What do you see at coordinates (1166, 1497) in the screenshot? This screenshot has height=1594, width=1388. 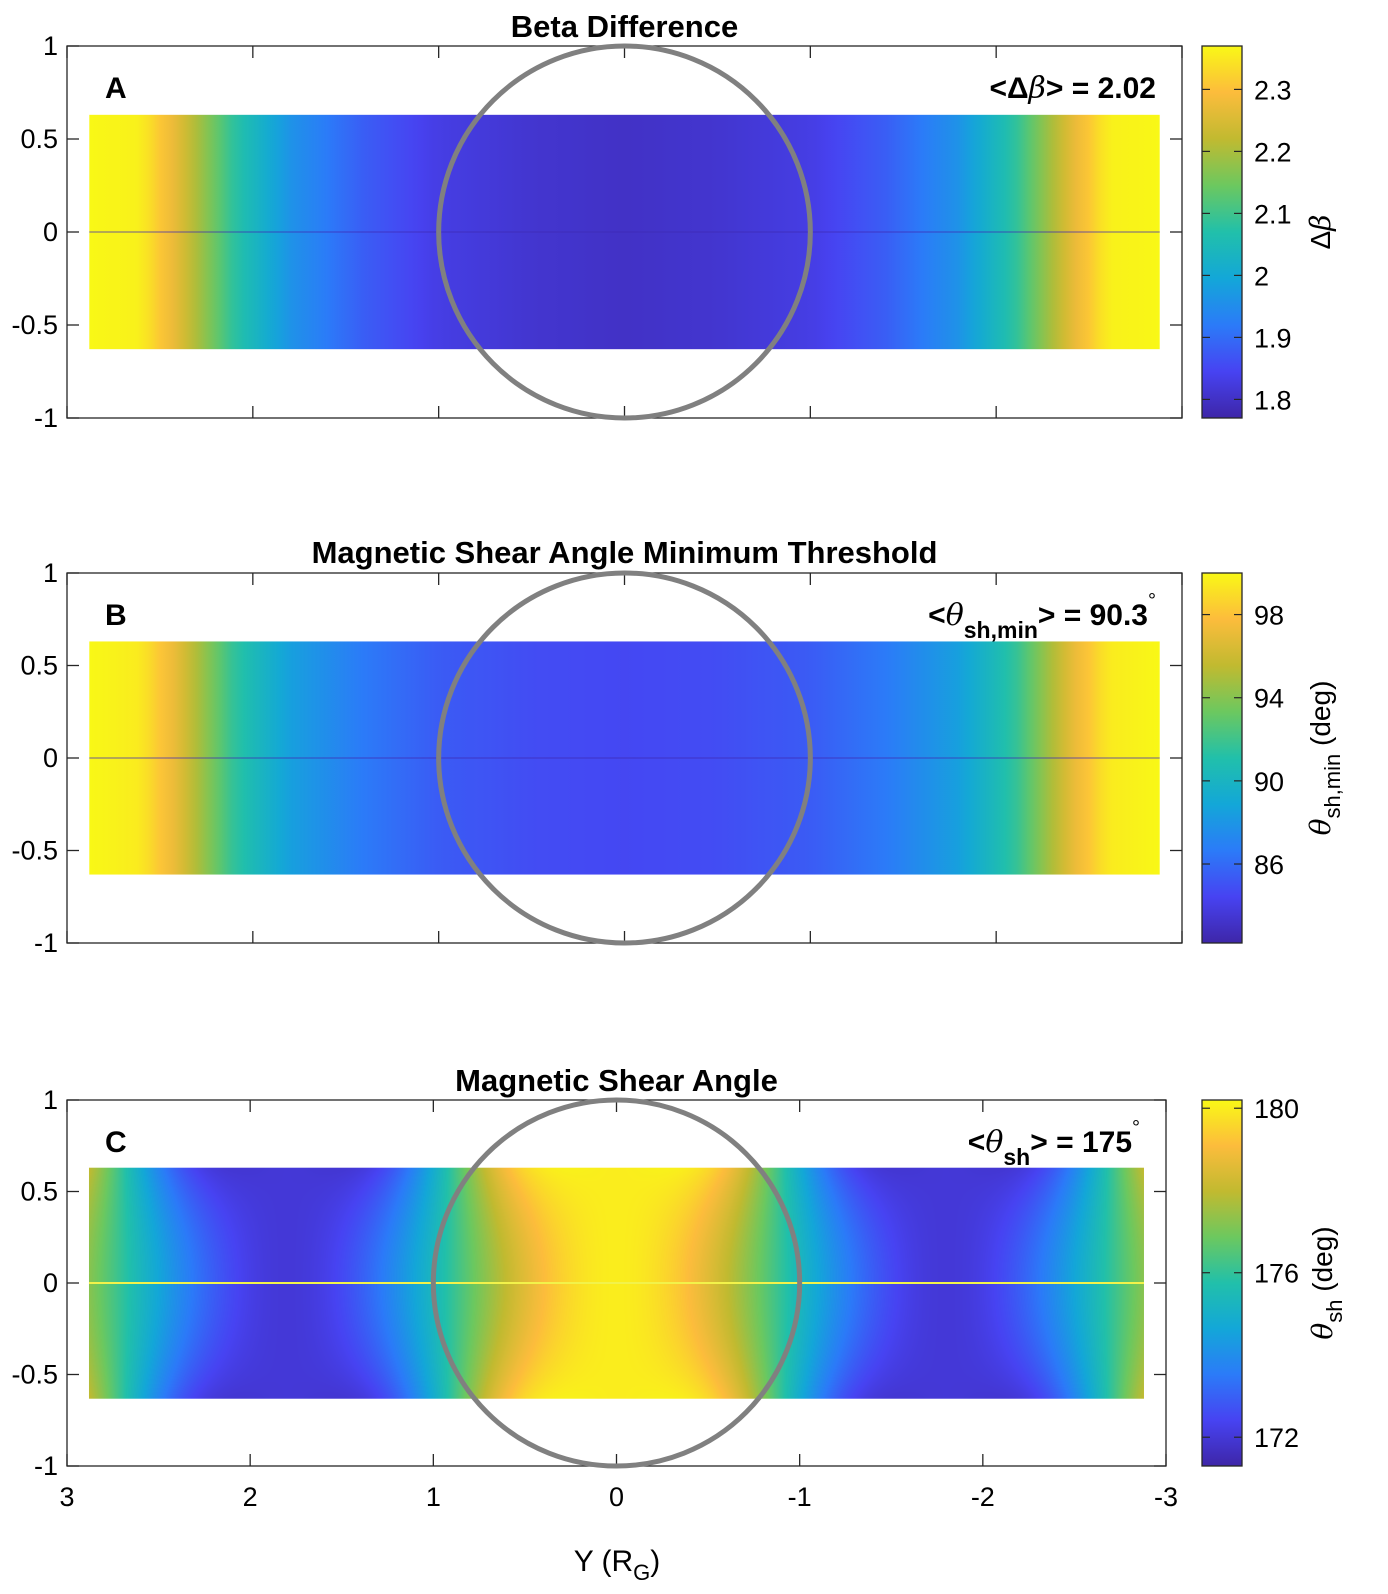 I see `x-tick-label: -3` at bounding box center [1166, 1497].